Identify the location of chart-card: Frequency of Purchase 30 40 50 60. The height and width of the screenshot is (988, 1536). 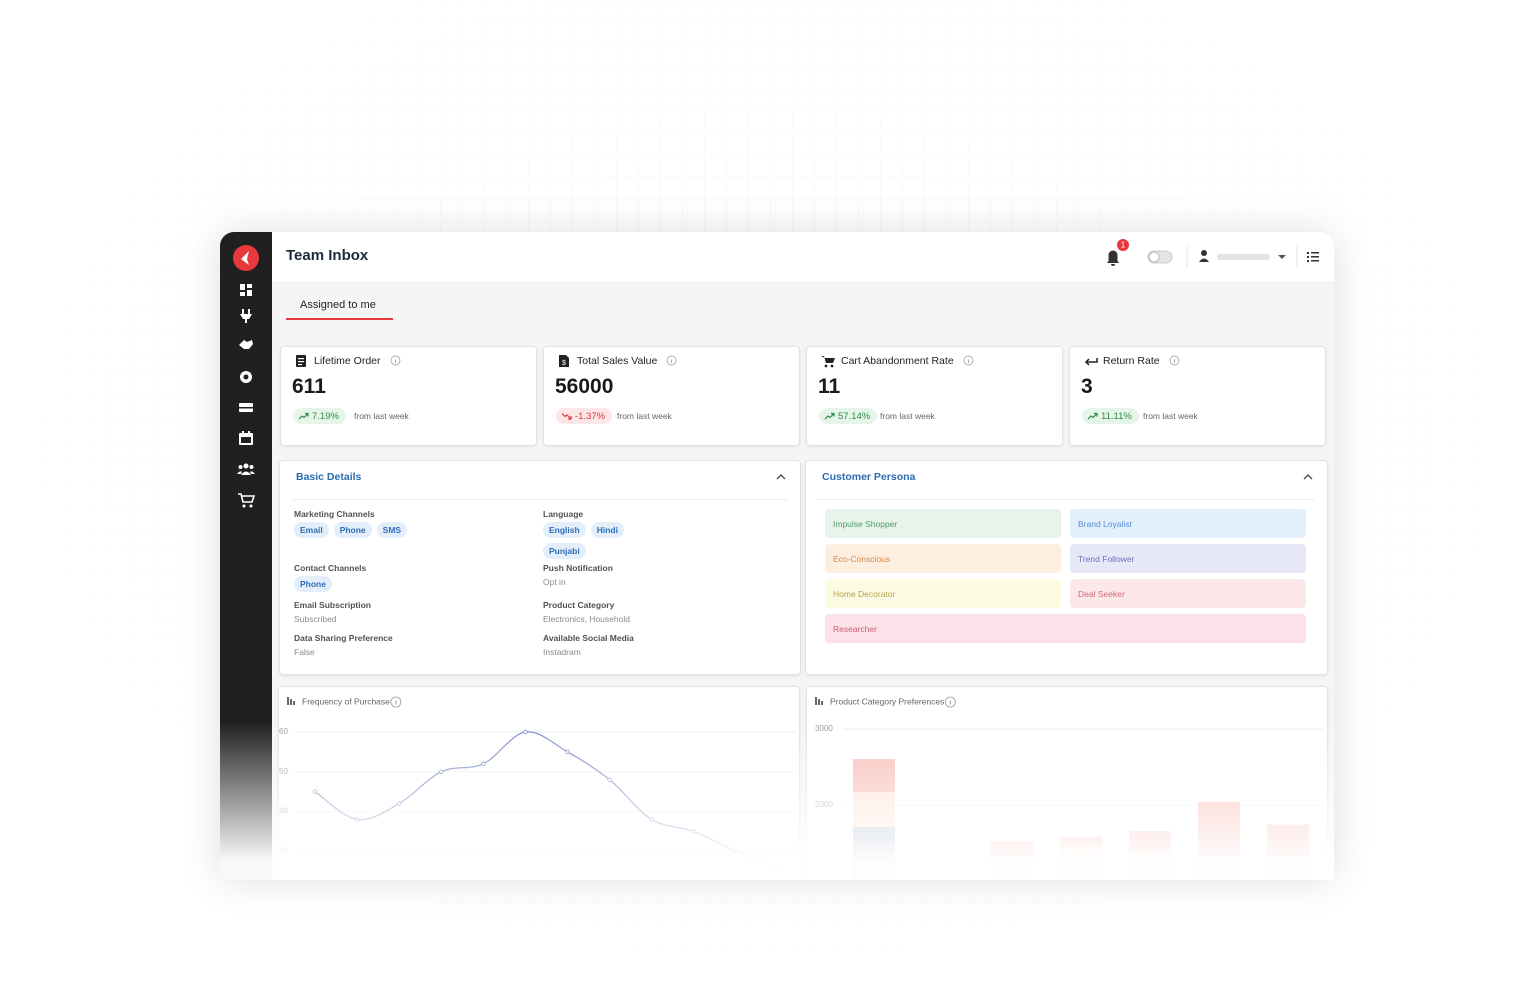
(539, 783).